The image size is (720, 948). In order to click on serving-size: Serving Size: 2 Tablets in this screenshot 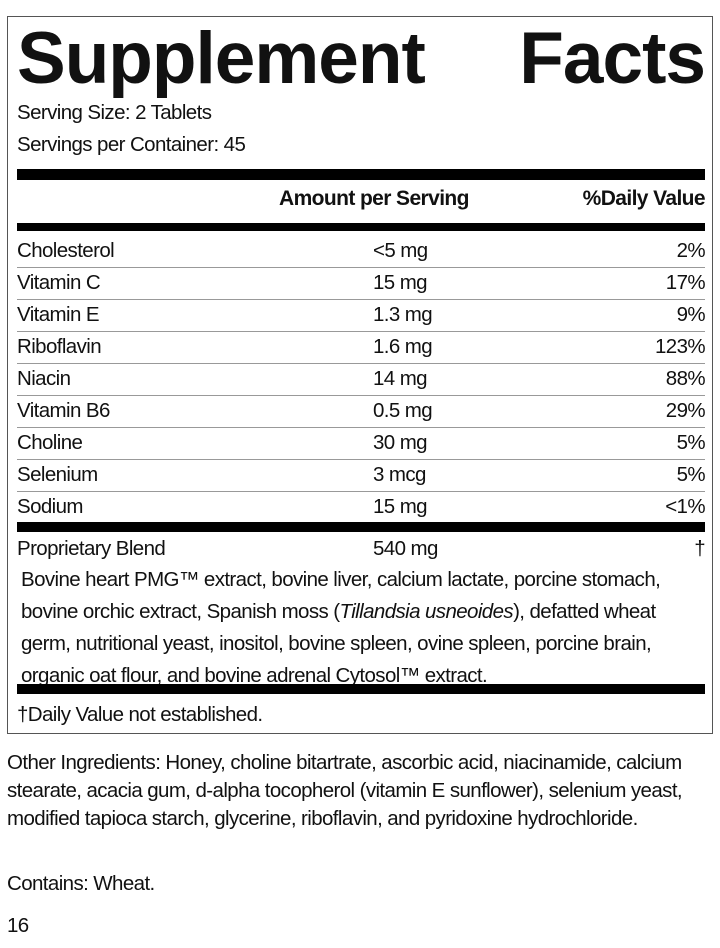, I will do `click(114, 112)`.